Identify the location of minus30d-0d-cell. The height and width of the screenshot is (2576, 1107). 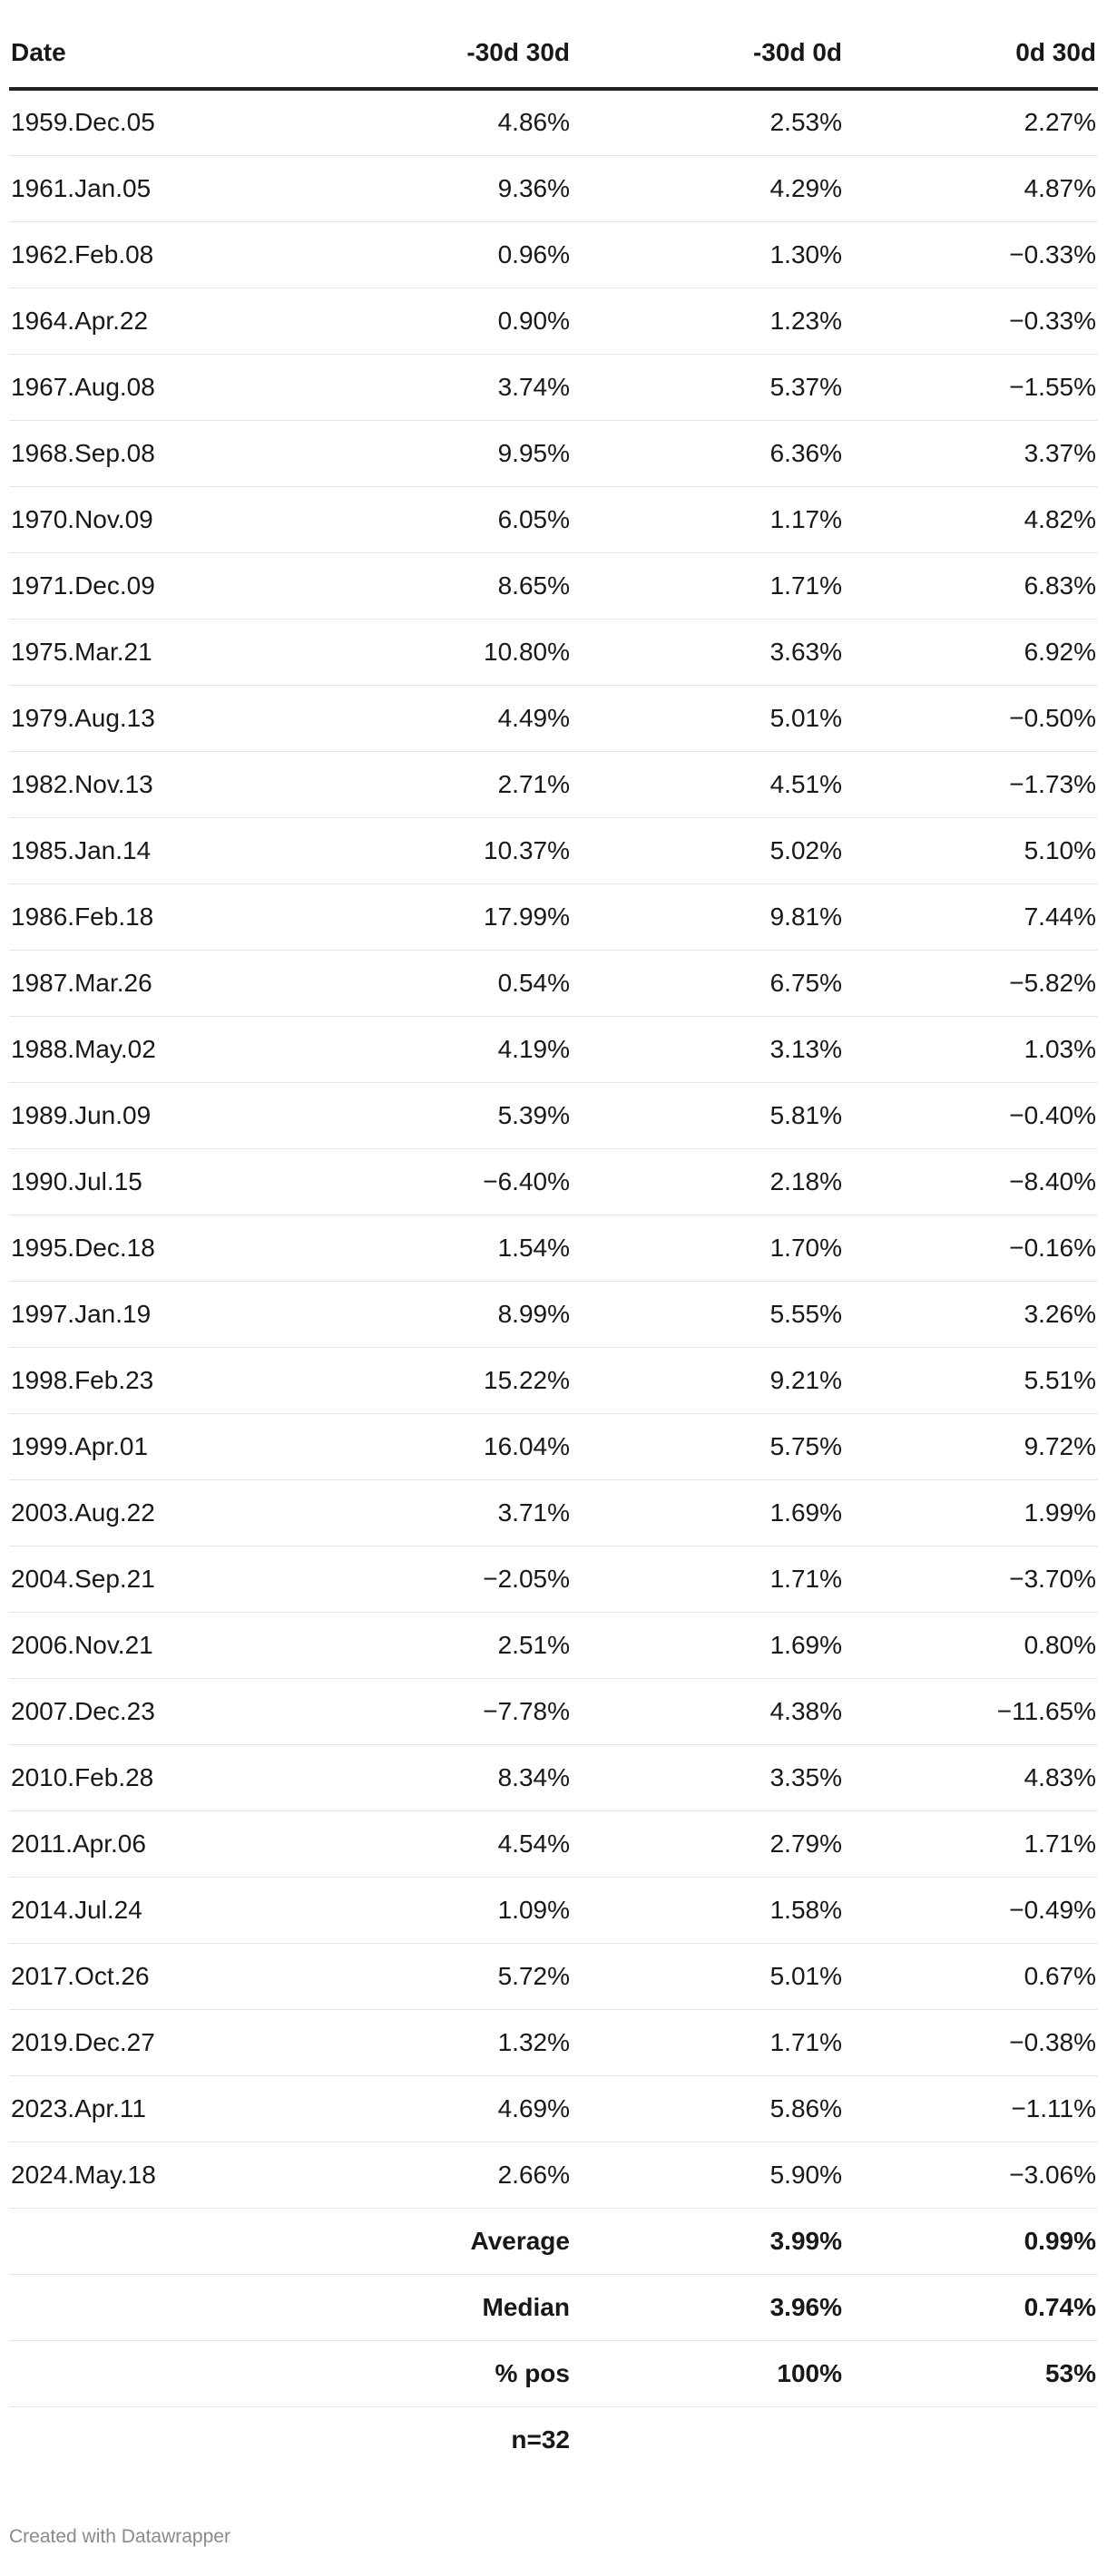
(708, 2439).